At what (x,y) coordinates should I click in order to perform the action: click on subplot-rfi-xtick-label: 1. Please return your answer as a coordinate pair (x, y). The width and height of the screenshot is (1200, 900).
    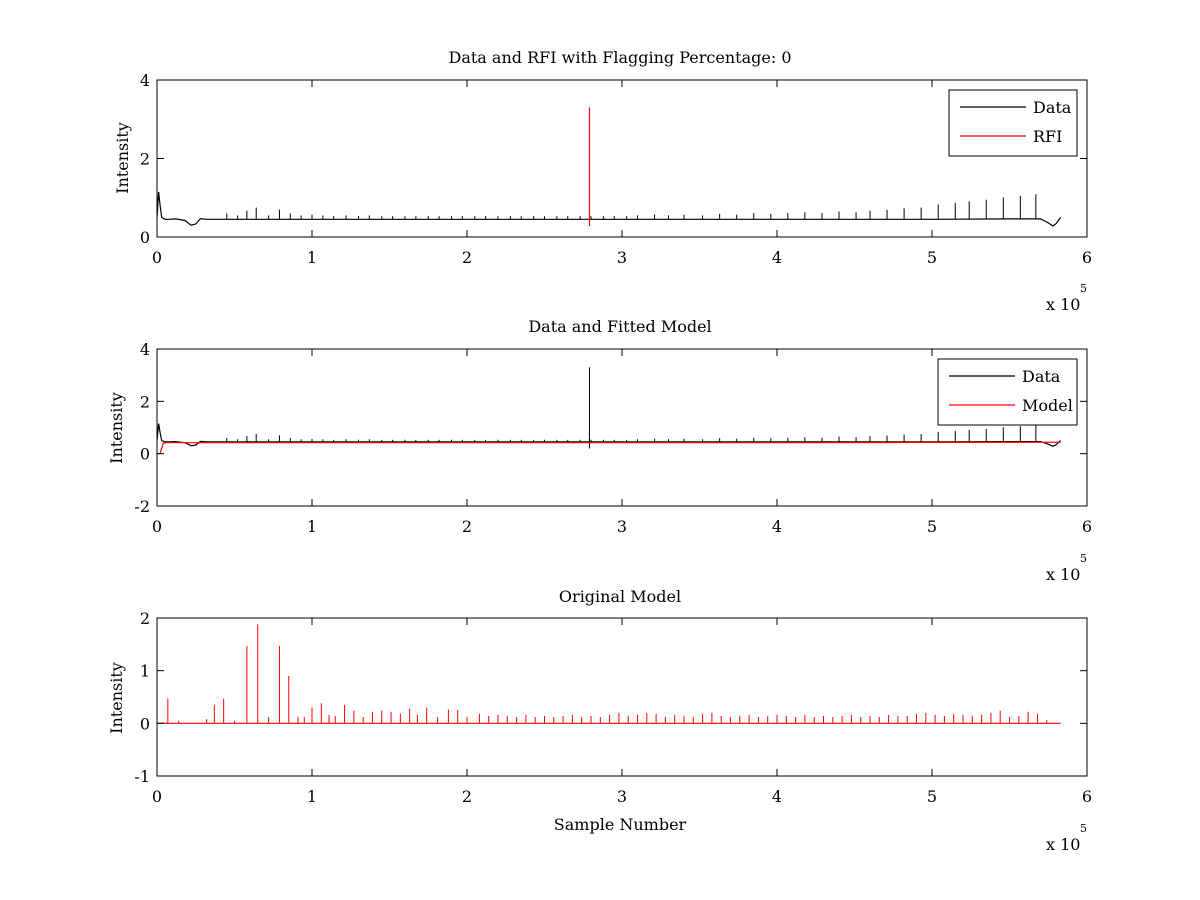
    Looking at the image, I should click on (312, 257).